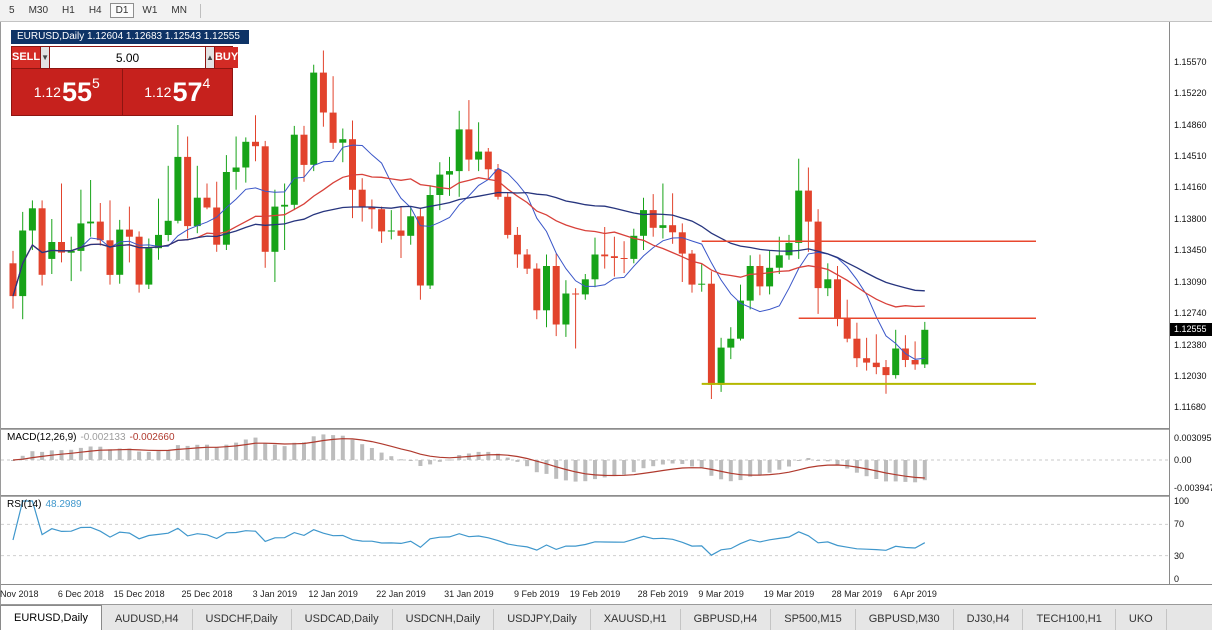  I want to click on price-tick: 1.13450, so click(1190, 250).